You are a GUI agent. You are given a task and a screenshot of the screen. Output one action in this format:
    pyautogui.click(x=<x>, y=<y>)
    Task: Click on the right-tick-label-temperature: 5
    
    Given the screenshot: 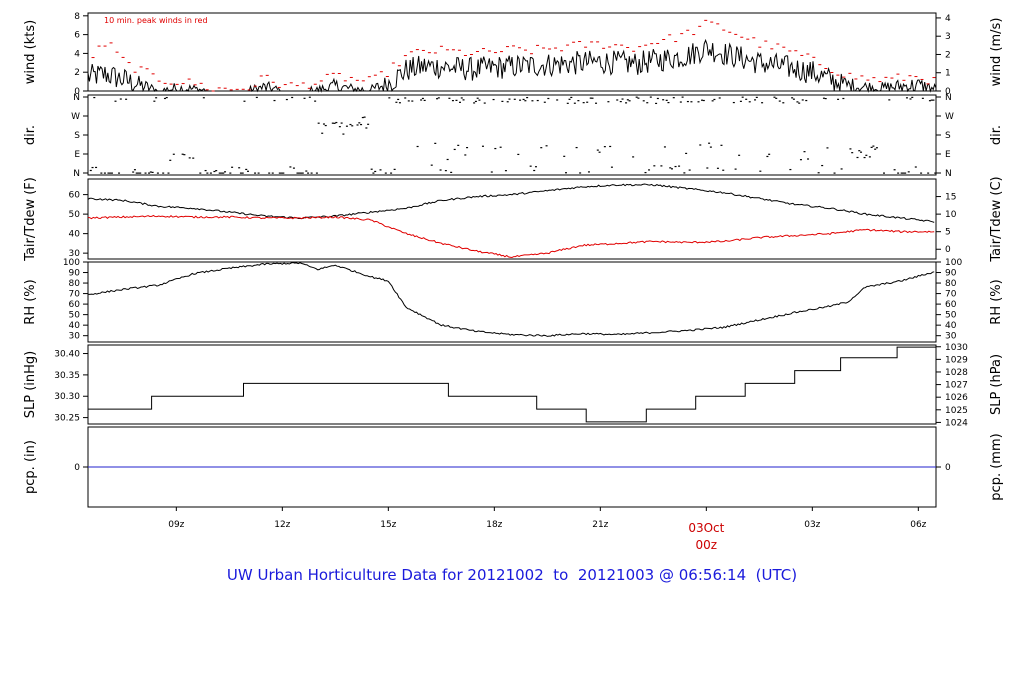 What is the action you would take?
    pyautogui.click(x=948, y=233)
    